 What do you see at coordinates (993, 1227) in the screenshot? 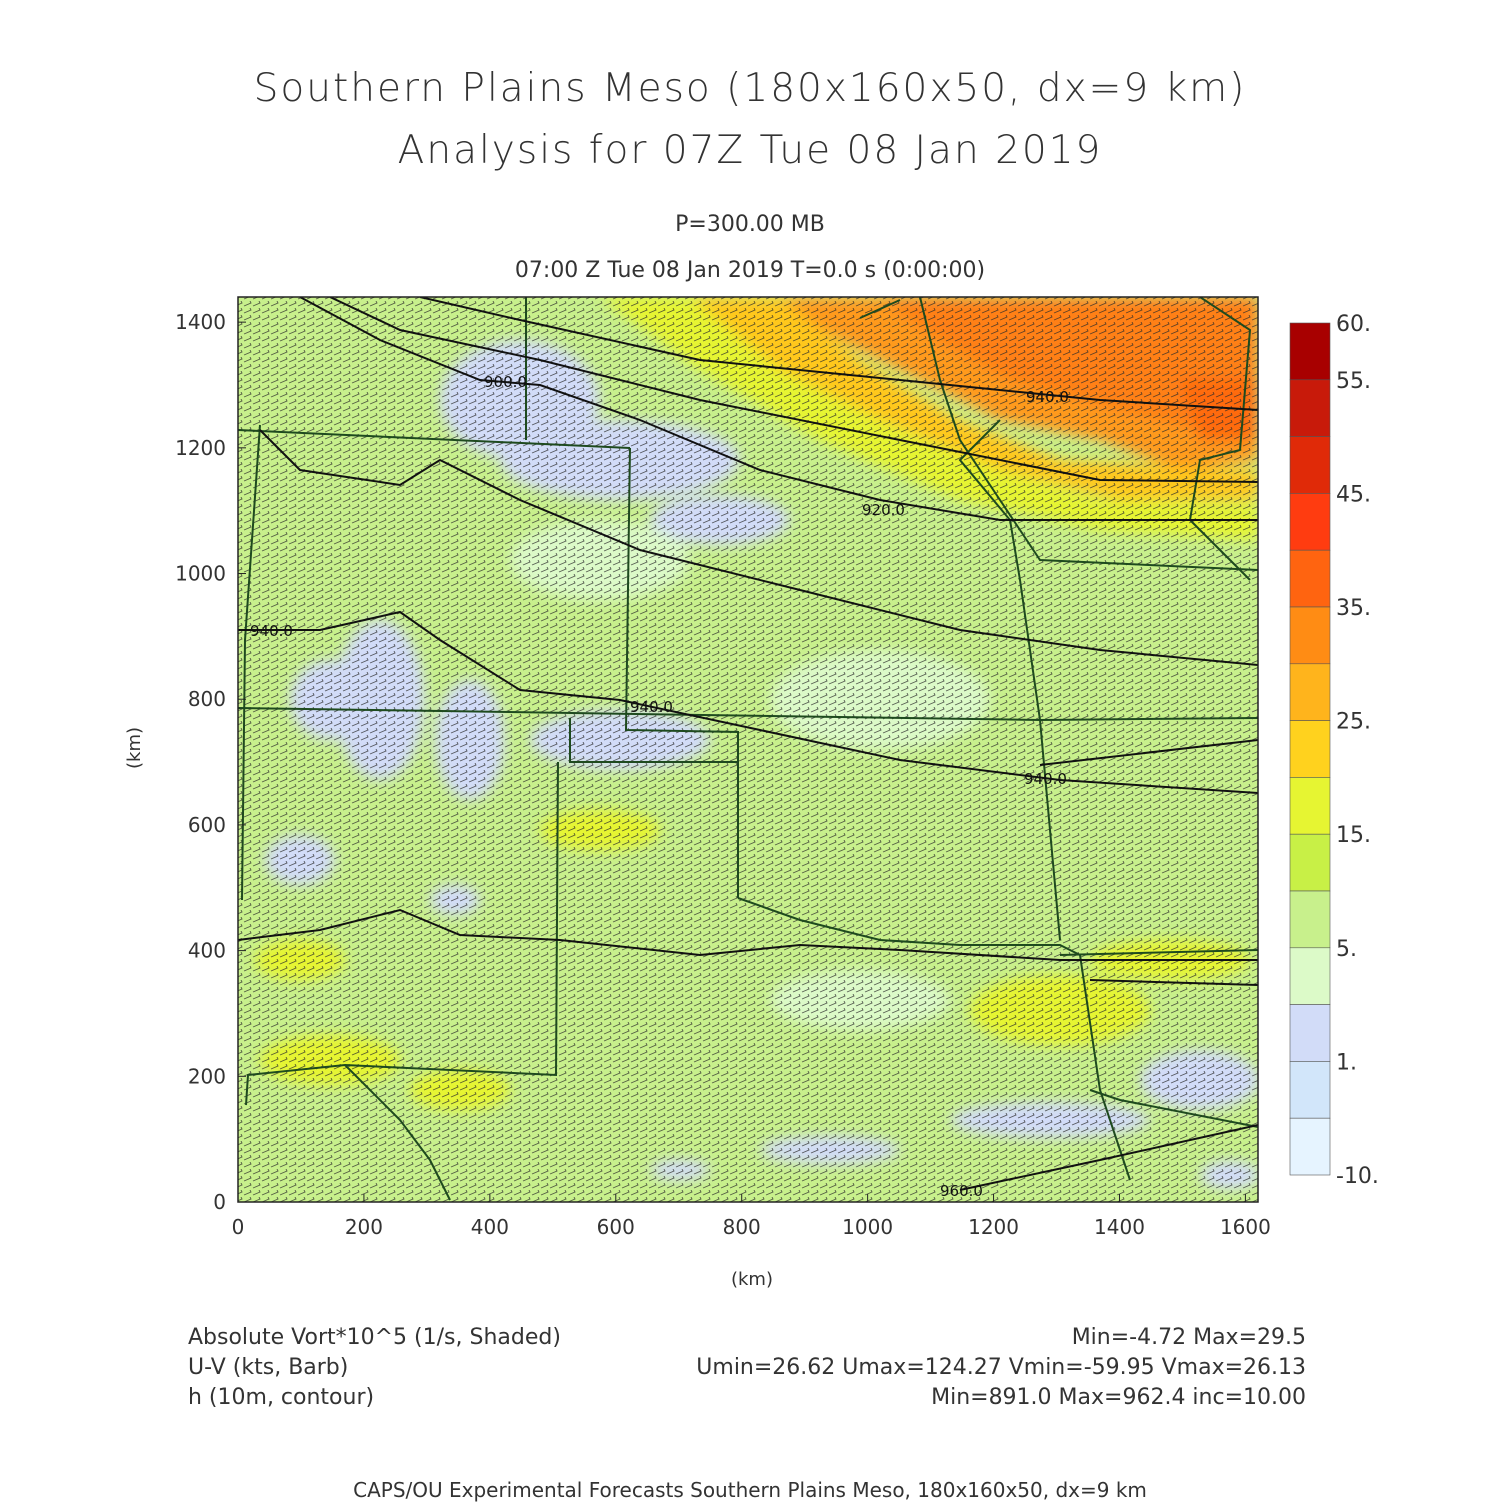
I see `x-tick-label: 1200` at bounding box center [993, 1227].